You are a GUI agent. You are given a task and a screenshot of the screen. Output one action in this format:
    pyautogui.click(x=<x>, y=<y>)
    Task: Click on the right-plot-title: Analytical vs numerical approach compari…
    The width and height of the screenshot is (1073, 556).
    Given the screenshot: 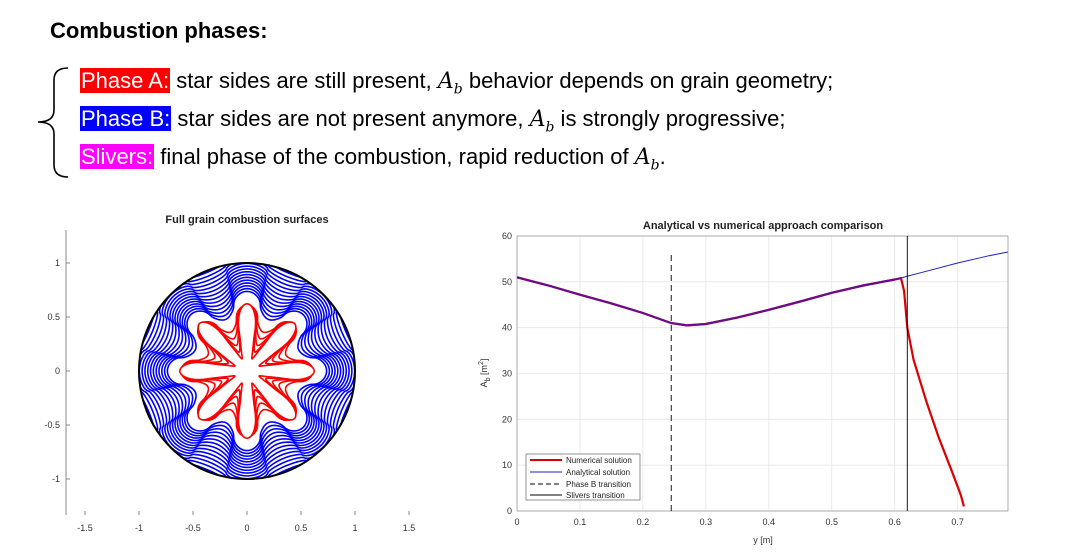 What is the action you would take?
    pyautogui.click(x=763, y=226)
    